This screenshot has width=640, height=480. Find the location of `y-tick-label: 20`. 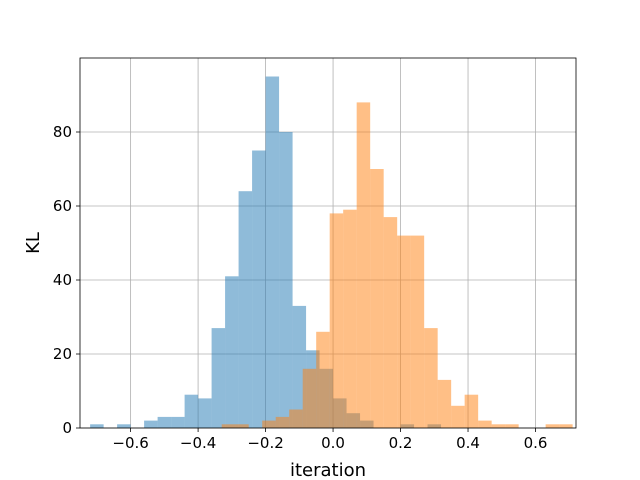

y-tick-label: 20 is located at coordinates (62, 354).